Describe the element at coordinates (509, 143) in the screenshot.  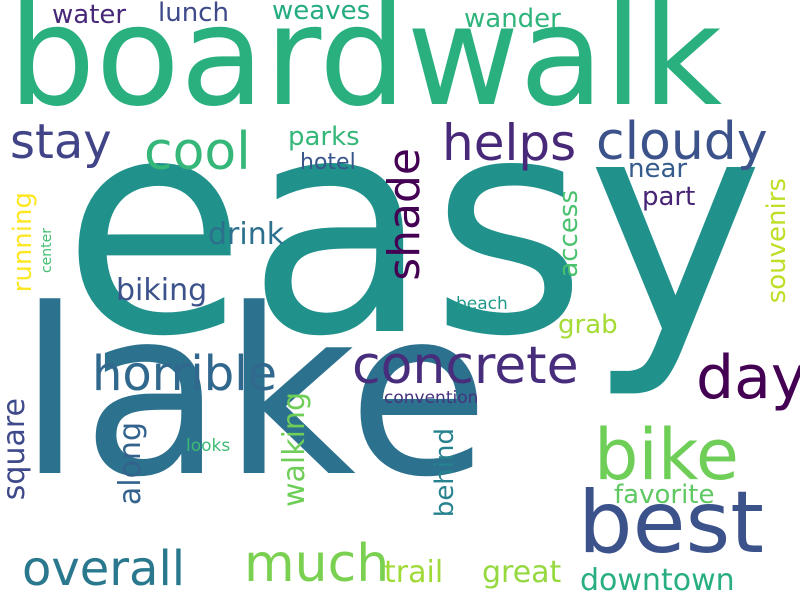
I see `word-helps: helps` at that location.